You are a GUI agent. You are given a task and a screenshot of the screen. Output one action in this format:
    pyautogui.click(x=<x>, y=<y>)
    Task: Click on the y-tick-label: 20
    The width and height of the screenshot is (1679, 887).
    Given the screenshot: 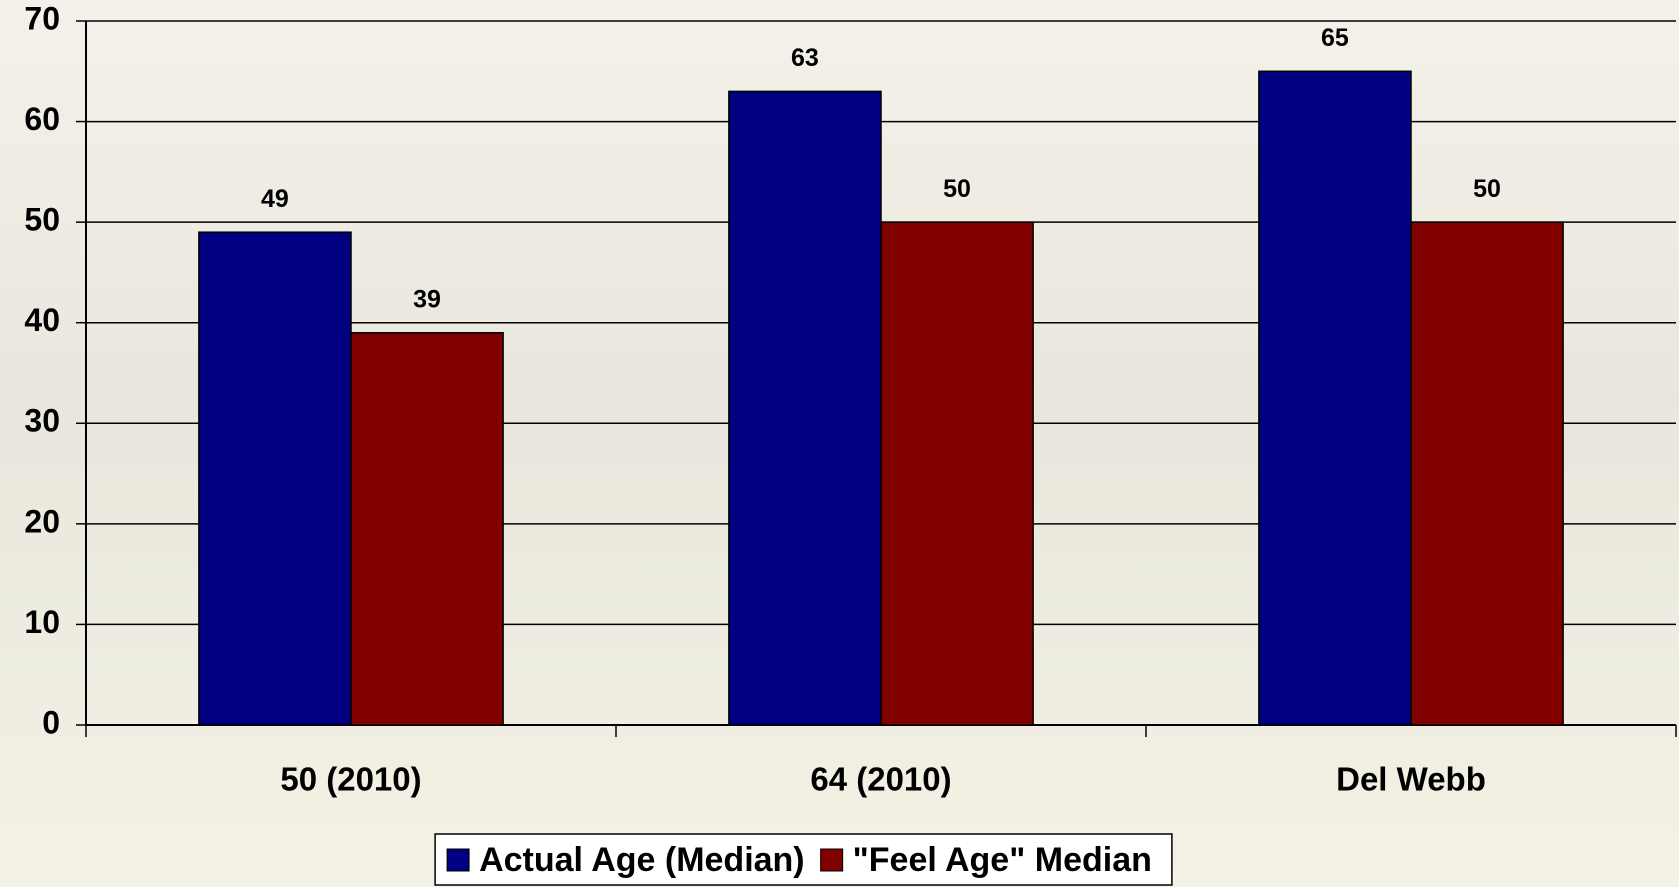 What is the action you would take?
    pyautogui.click(x=42, y=521)
    